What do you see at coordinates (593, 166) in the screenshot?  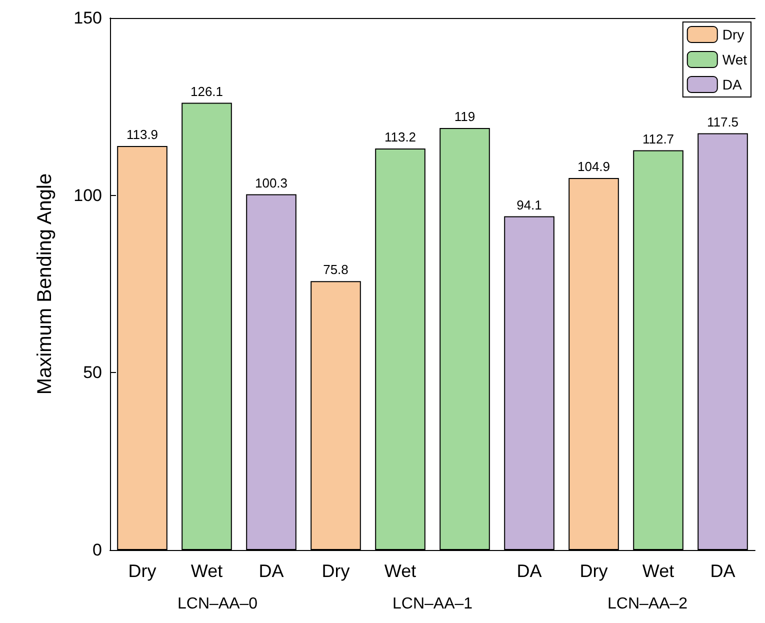 I see `data-label: 104.9` at bounding box center [593, 166].